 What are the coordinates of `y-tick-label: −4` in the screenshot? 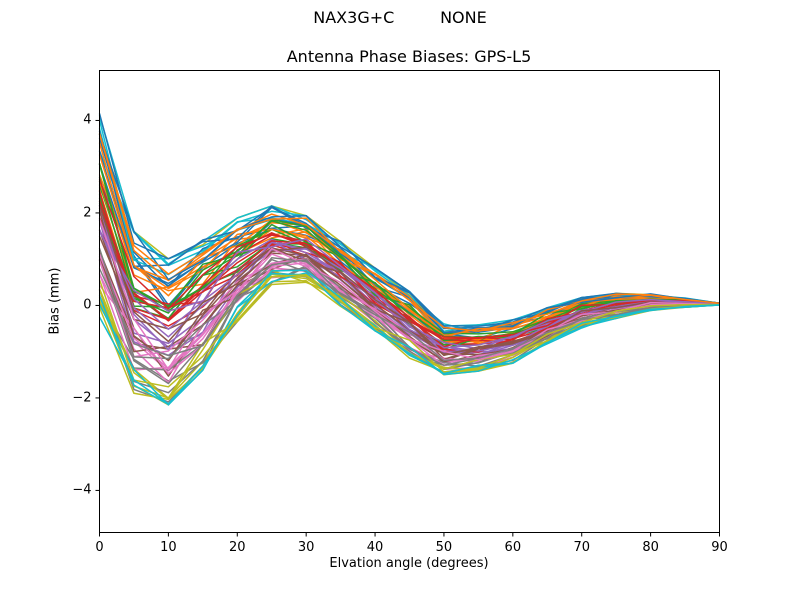 It's located at (82, 490).